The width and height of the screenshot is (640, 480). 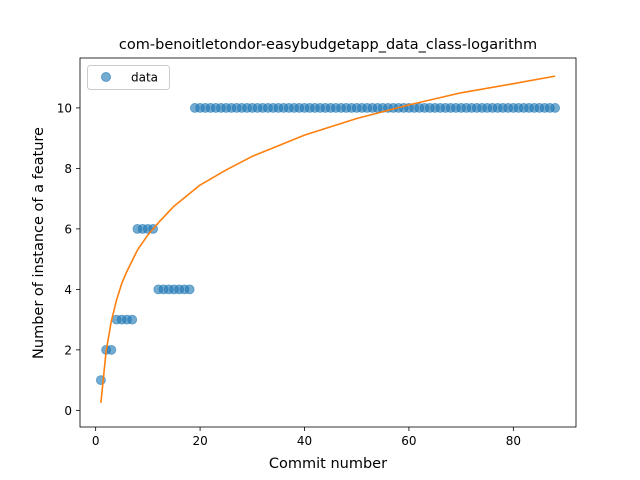 I want to click on legend: data, so click(x=128, y=77).